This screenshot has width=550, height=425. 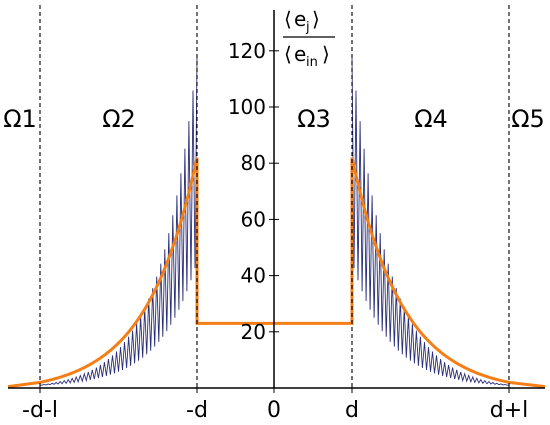 What do you see at coordinates (300, 54) in the screenshot?
I see `ylabel-denominator: e` at bounding box center [300, 54].